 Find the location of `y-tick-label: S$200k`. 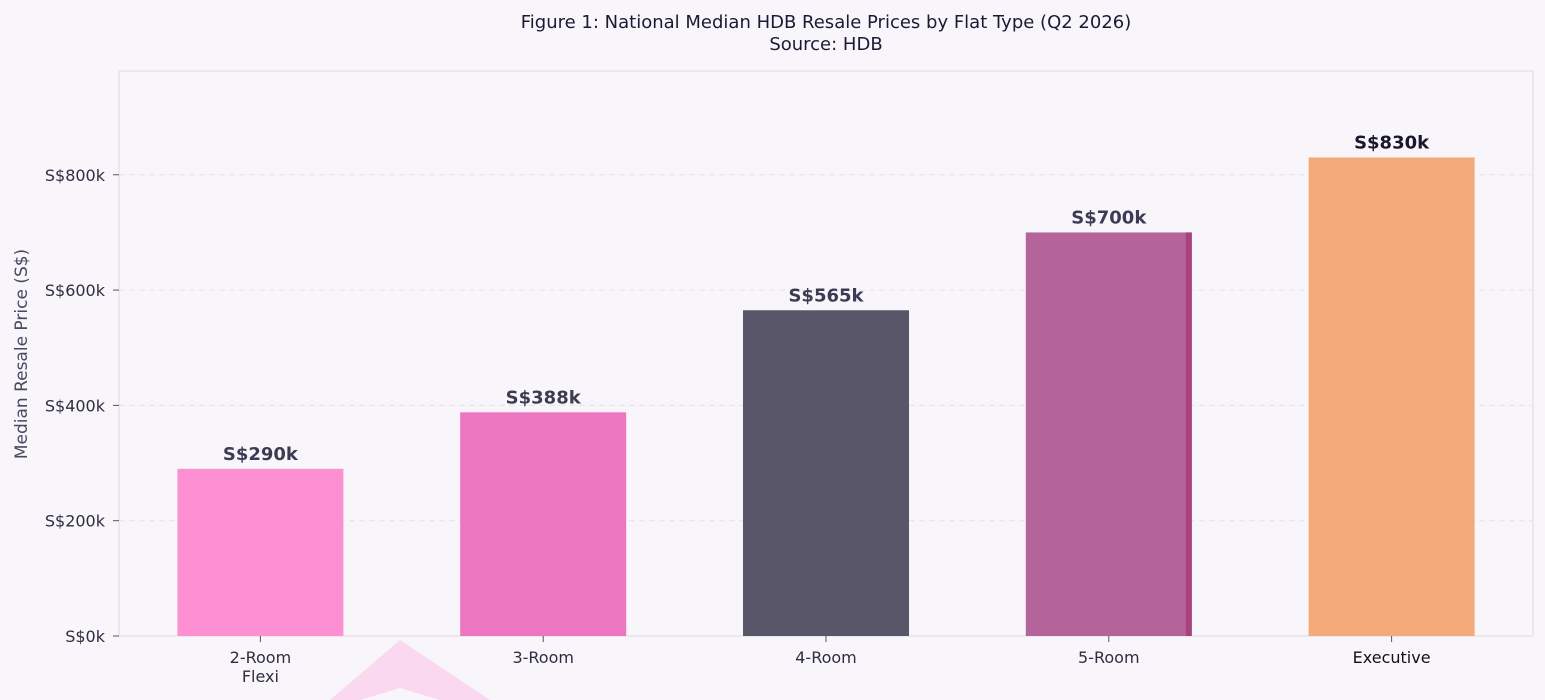

y-tick-label: S$200k is located at coordinates (75, 521).